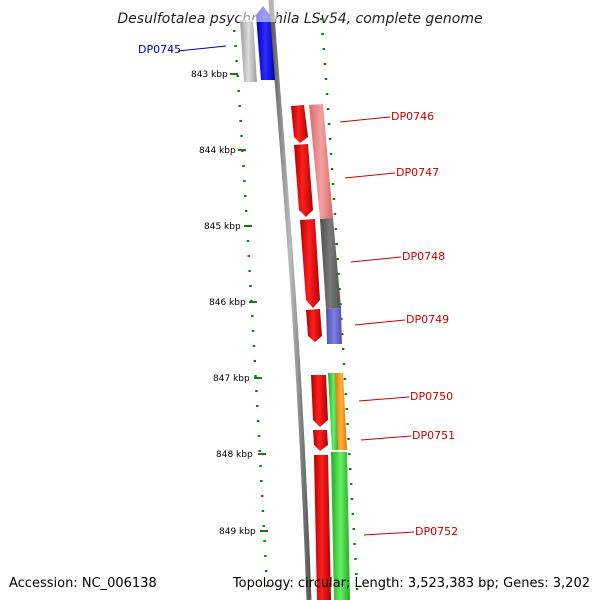 The width and height of the screenshot is (600, 600). What do you see at coordinates (231, 379) in the screenshot?
I see `tick-label-847: 847 kbp` at bounding box center [231, 379].